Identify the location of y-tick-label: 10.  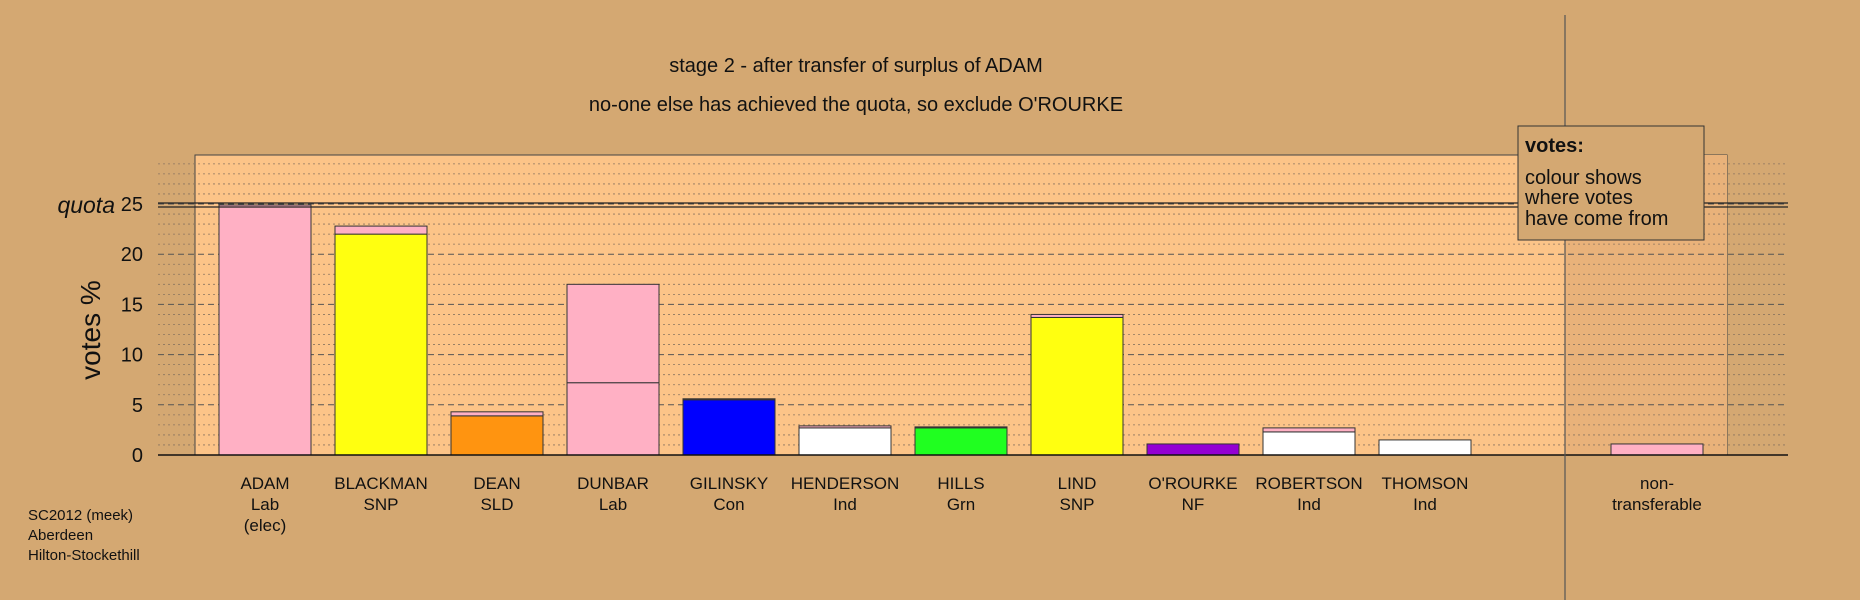
(132, 356).